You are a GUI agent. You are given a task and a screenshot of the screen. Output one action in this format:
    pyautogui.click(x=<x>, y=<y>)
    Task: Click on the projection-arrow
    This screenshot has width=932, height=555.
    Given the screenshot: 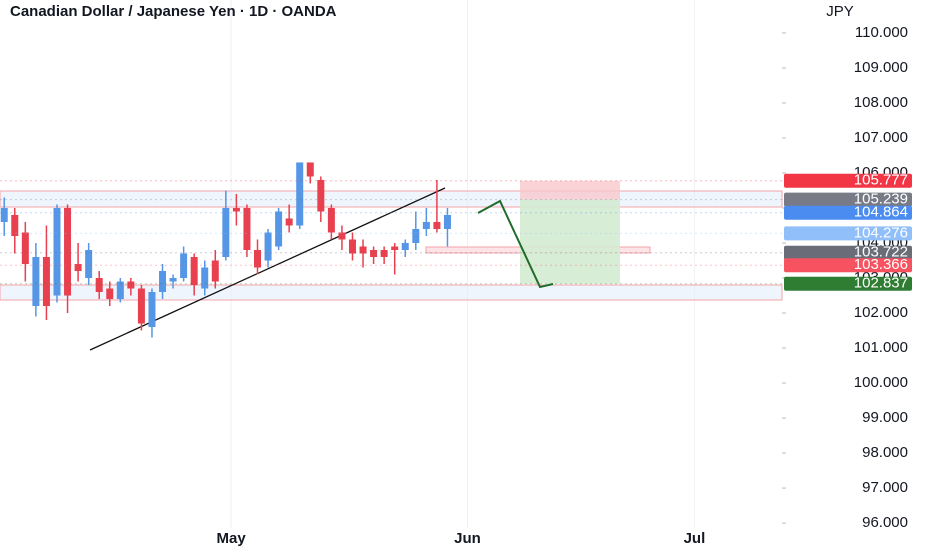 What is the action you would take?
    pyautogui.click(x=515, y=244)
    